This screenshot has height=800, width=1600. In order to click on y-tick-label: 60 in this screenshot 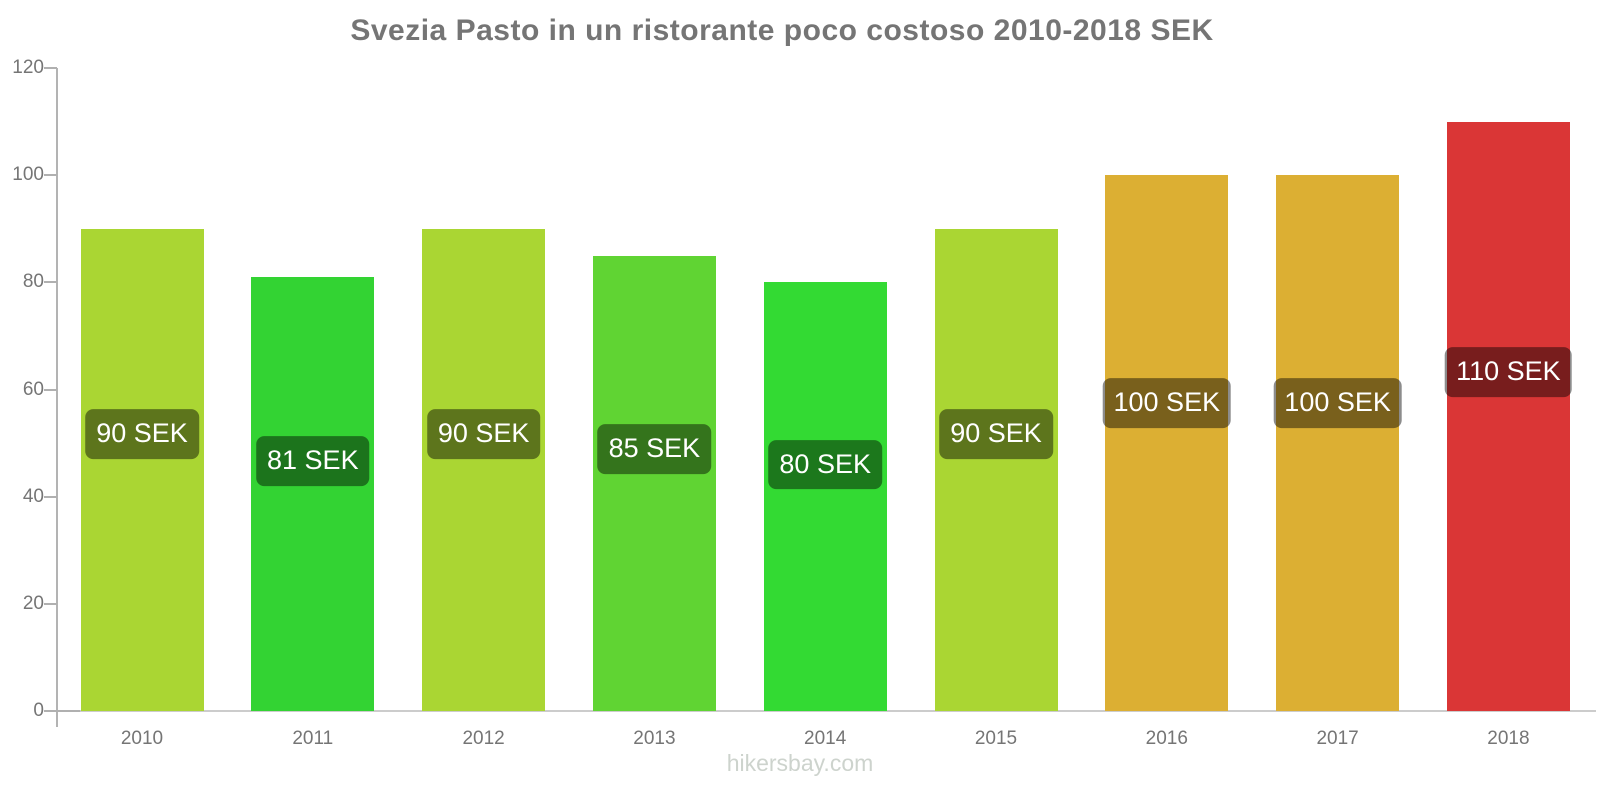, I will do `click(33, 389)`.